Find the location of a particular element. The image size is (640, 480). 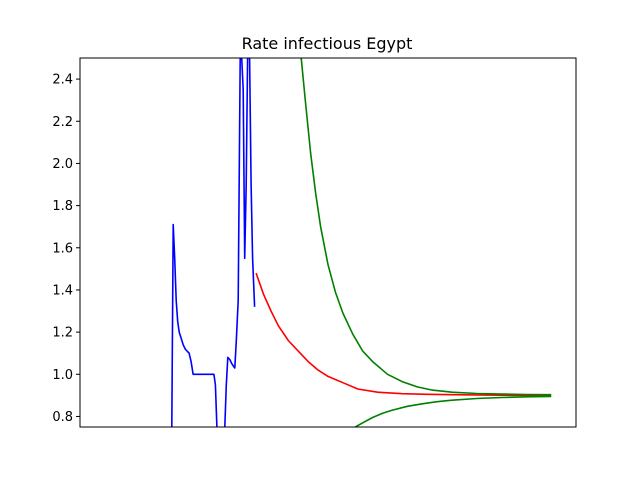

y-tick-label: 1.2 is located at coordinates (62, 333).